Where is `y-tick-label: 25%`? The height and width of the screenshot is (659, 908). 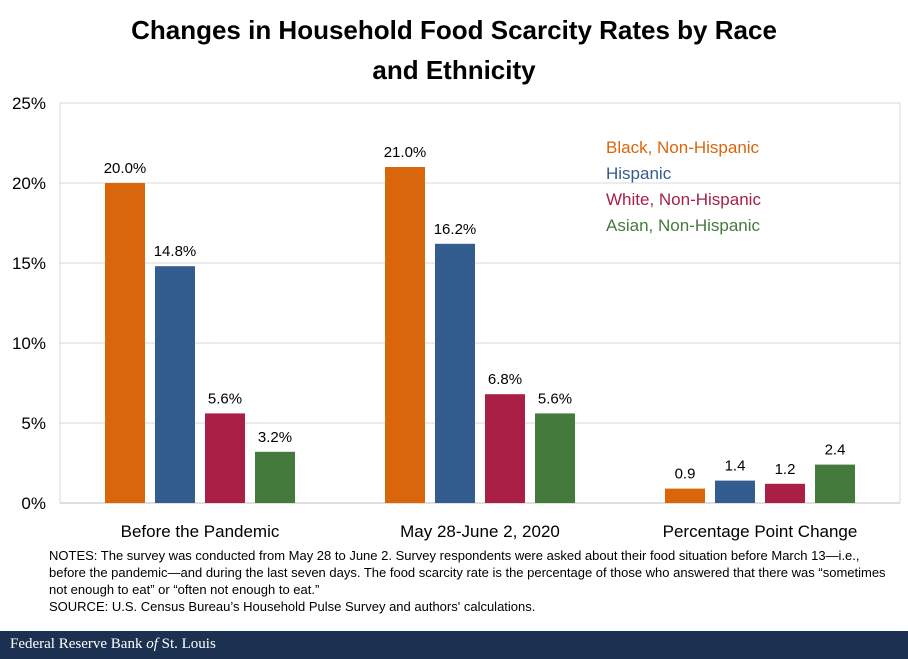 y-tick-label: 25% is located at coordinates (29, 103).